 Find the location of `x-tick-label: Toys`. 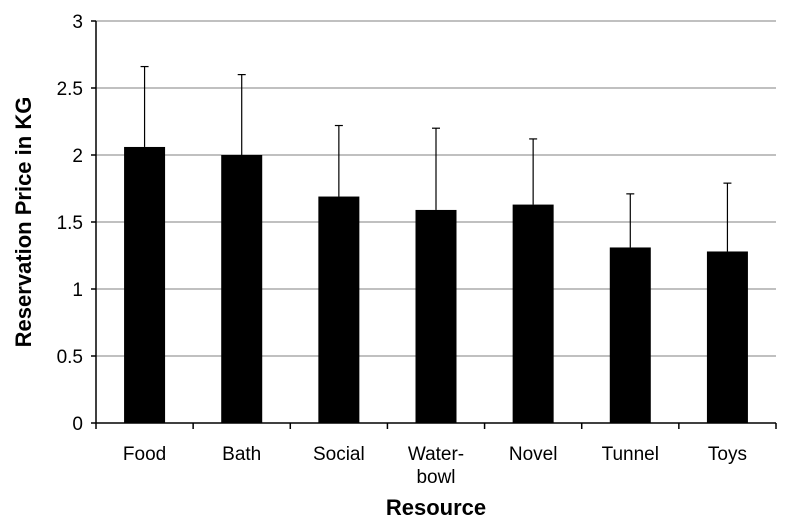

x-tick-label: Toys is located at coordinates (727, 454).